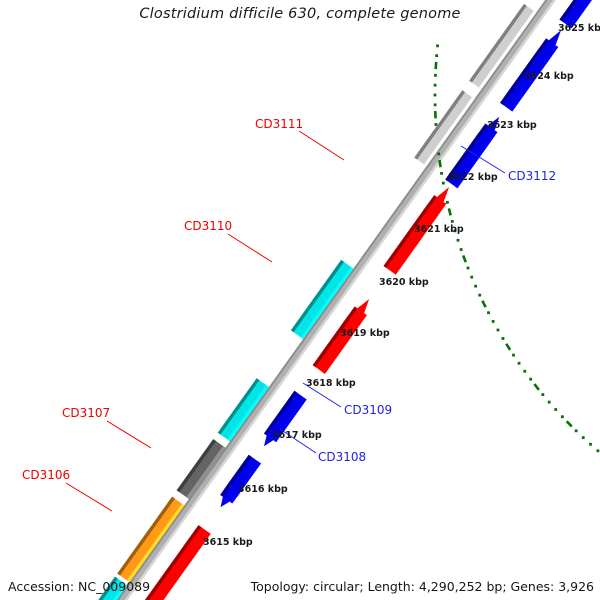 Image resolution: width=600 pixels, height=600 pixels. I want to click on gene-label-cd3106: CD3106, so click(46, 475).